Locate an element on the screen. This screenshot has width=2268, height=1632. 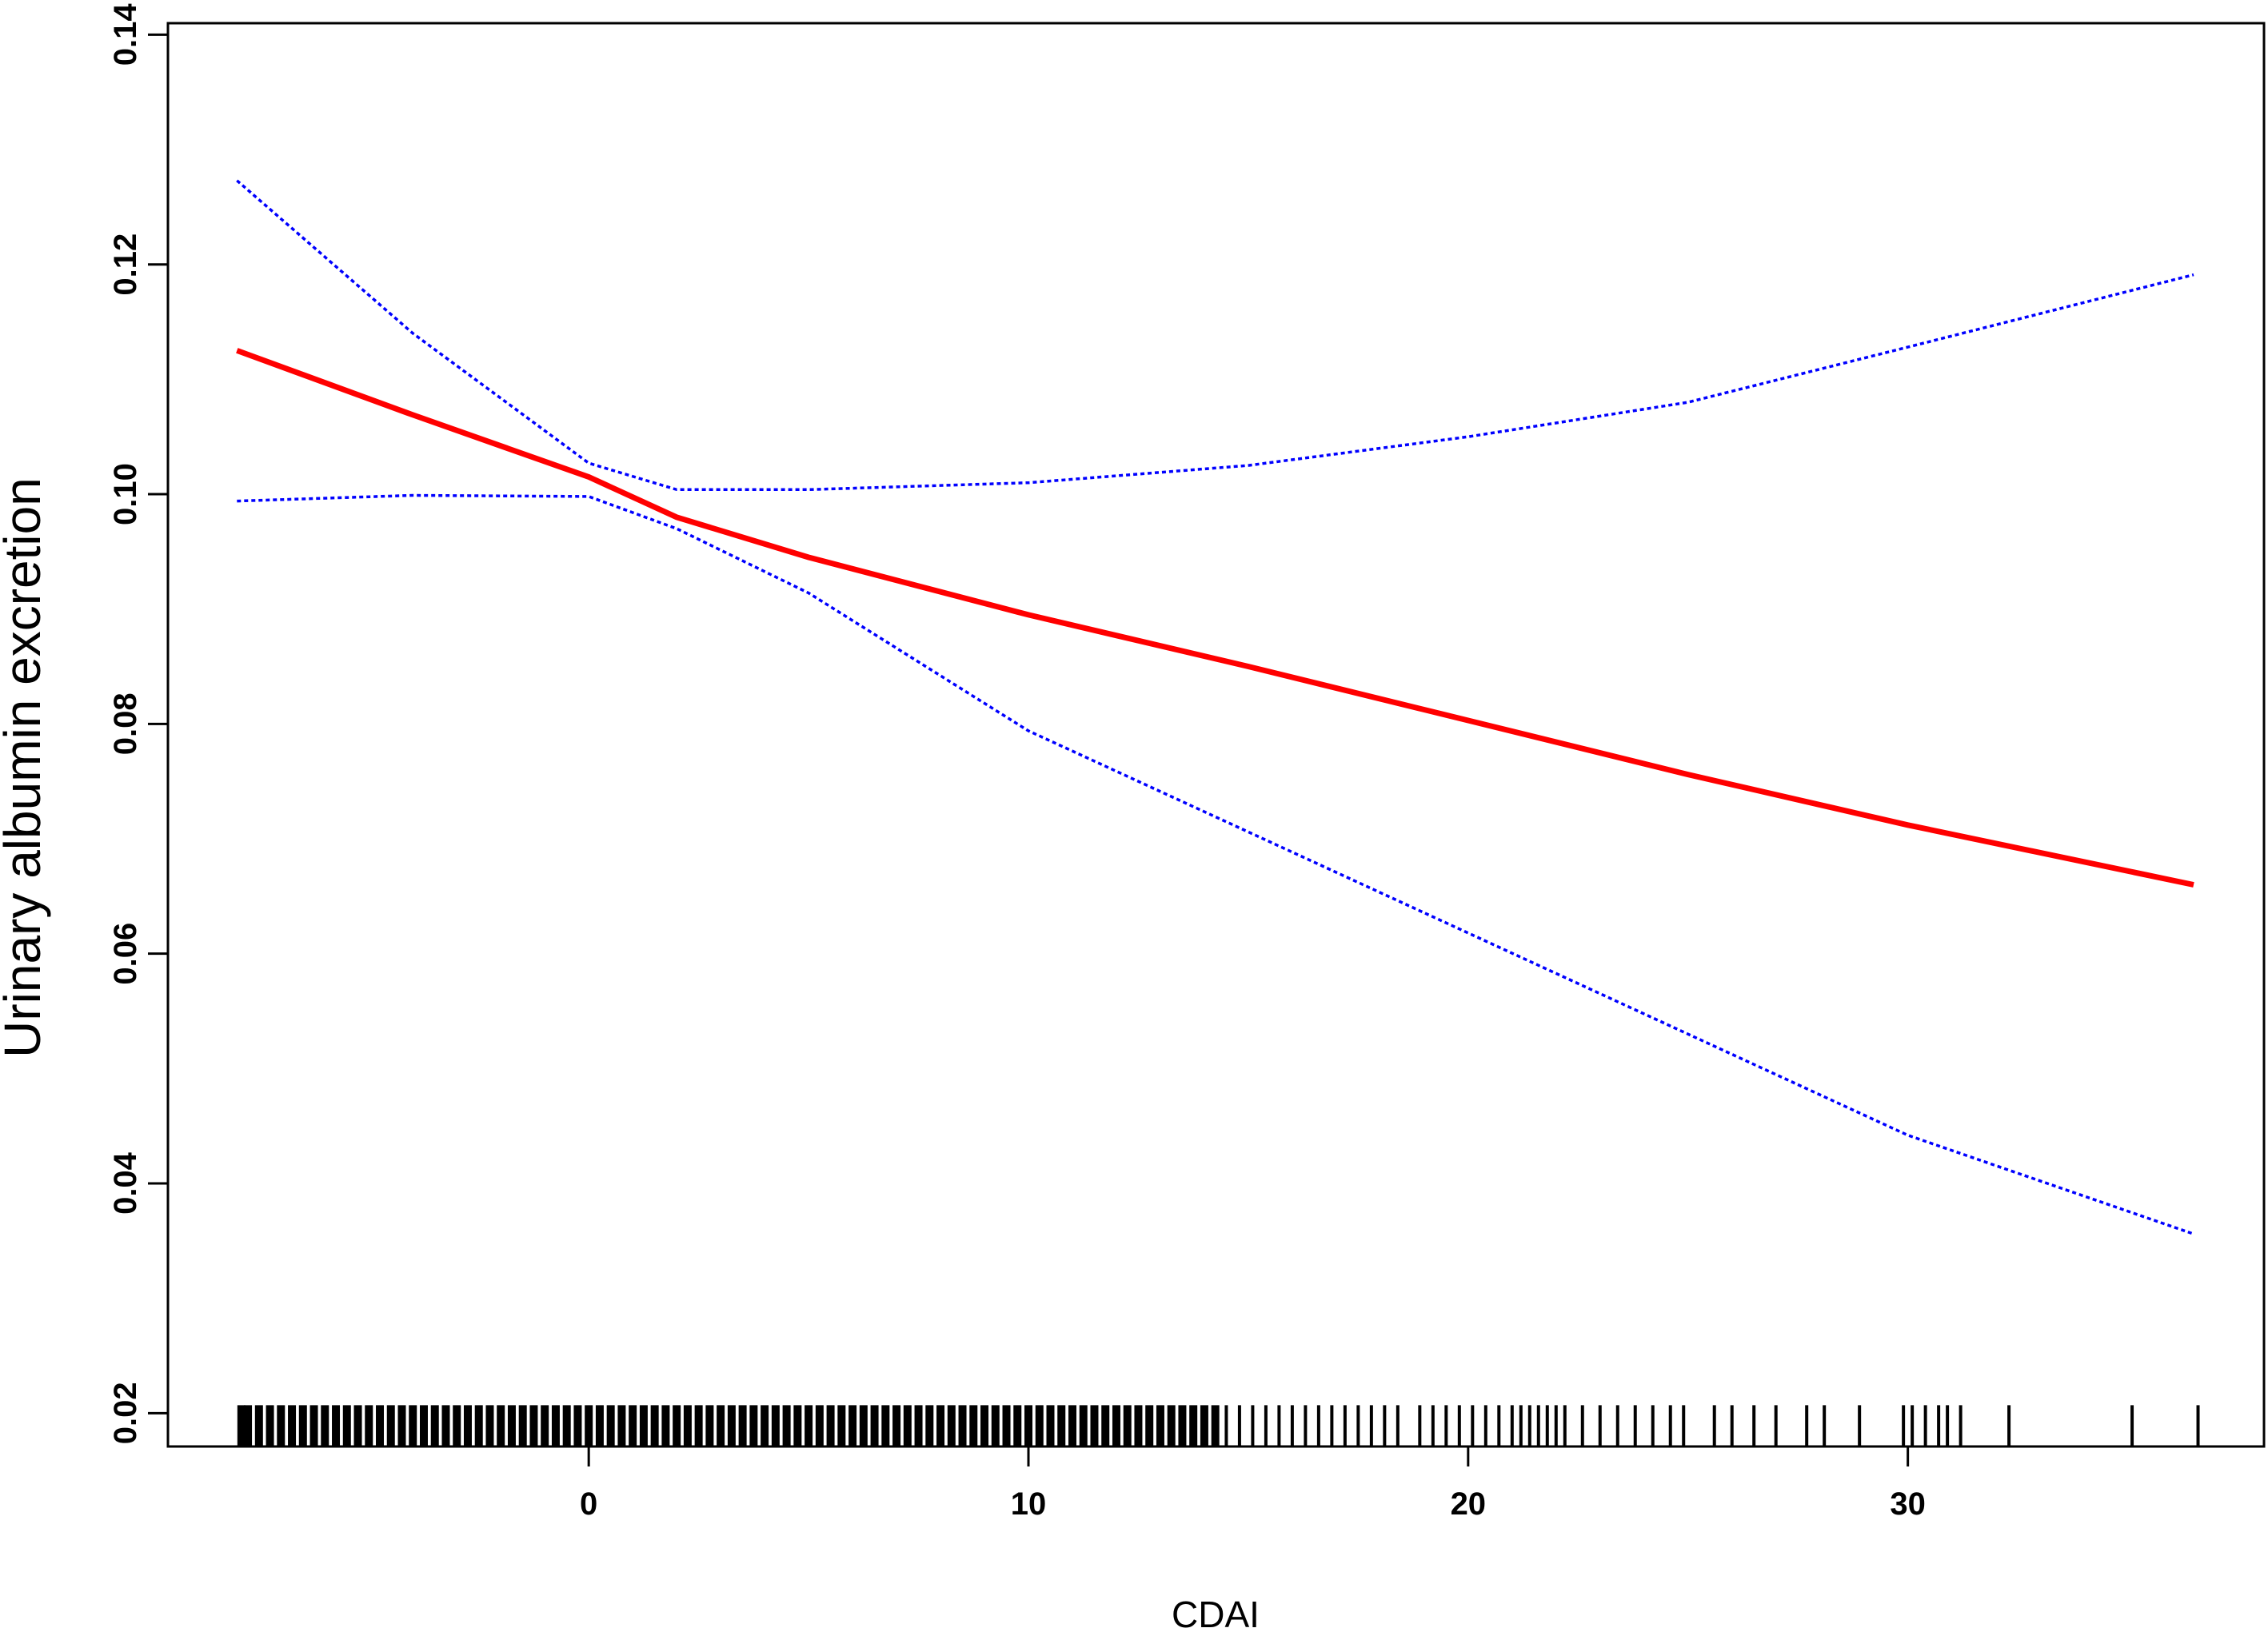
y-axis-label: Urinary albumin excretion is located at coordinates (26, 768).